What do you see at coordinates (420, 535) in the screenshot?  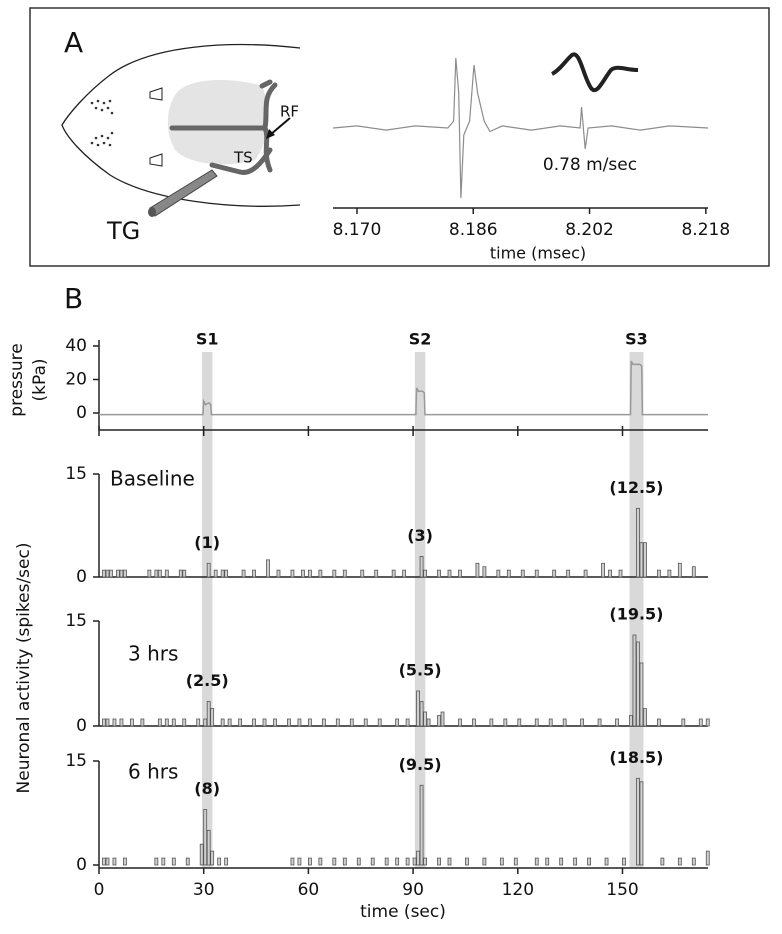 I see `peak-label: (3)` at bounding box center [420, 535].